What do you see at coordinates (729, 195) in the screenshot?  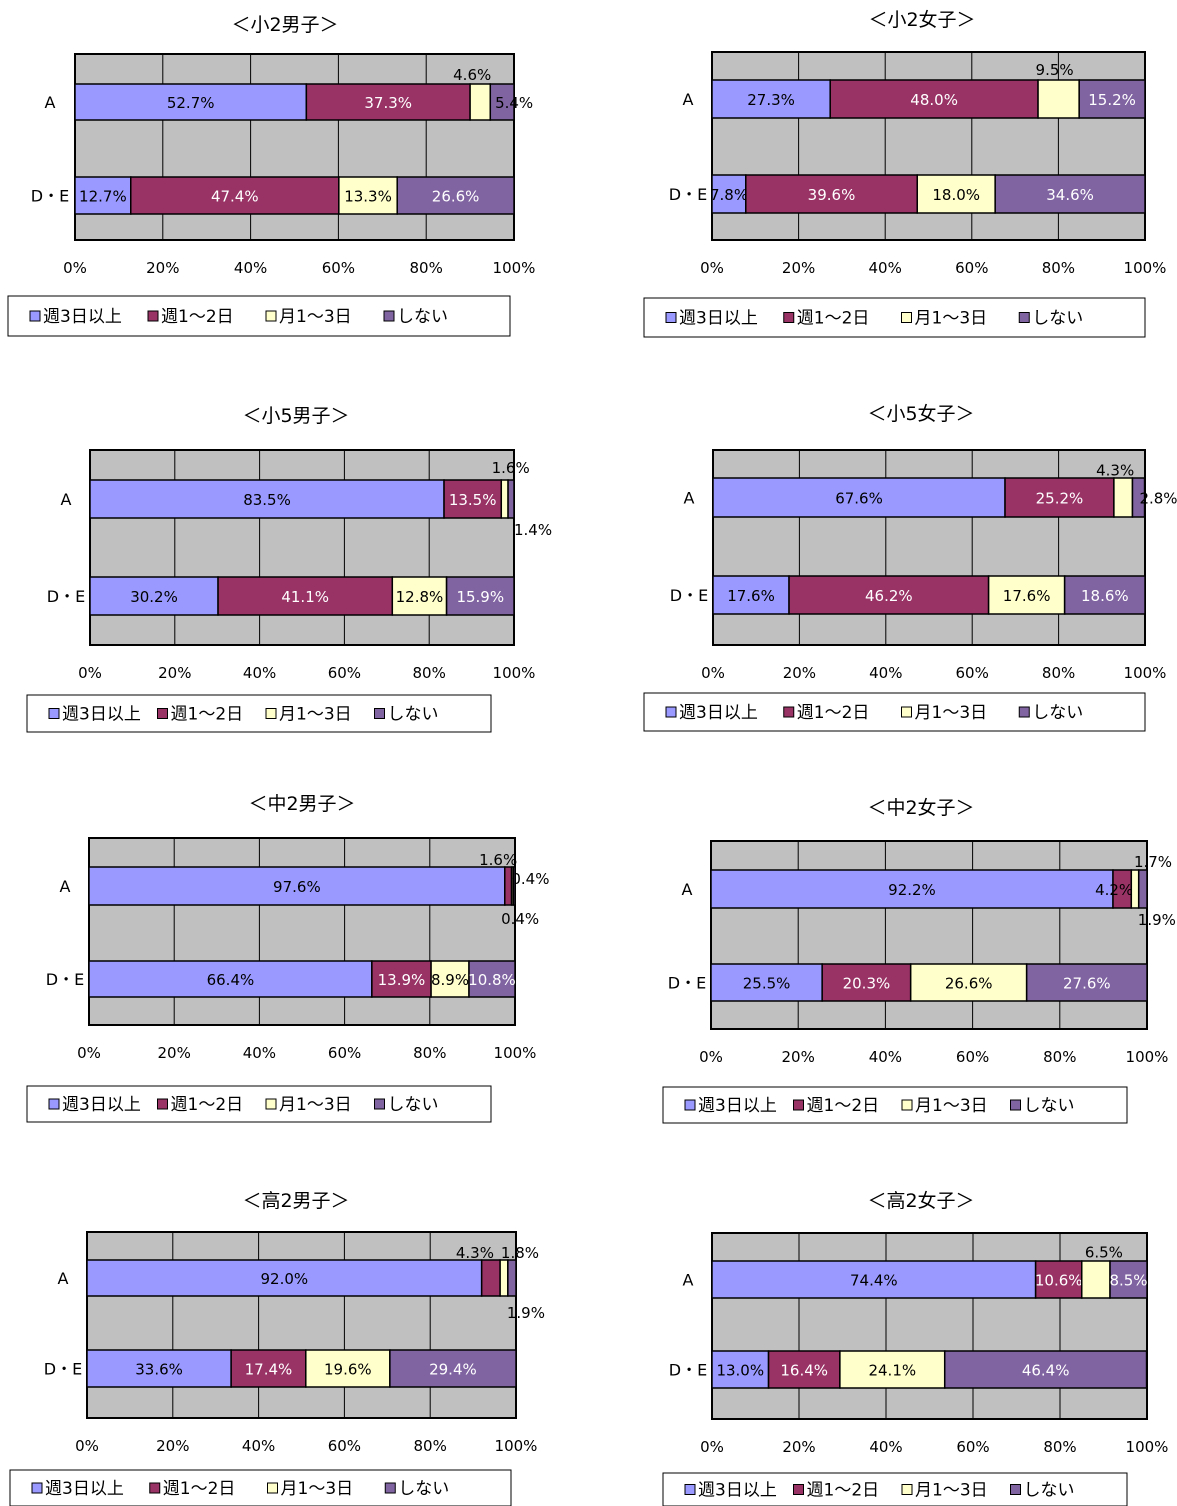 I see `data-label: 7.8%` at bounding box center [729, 195].